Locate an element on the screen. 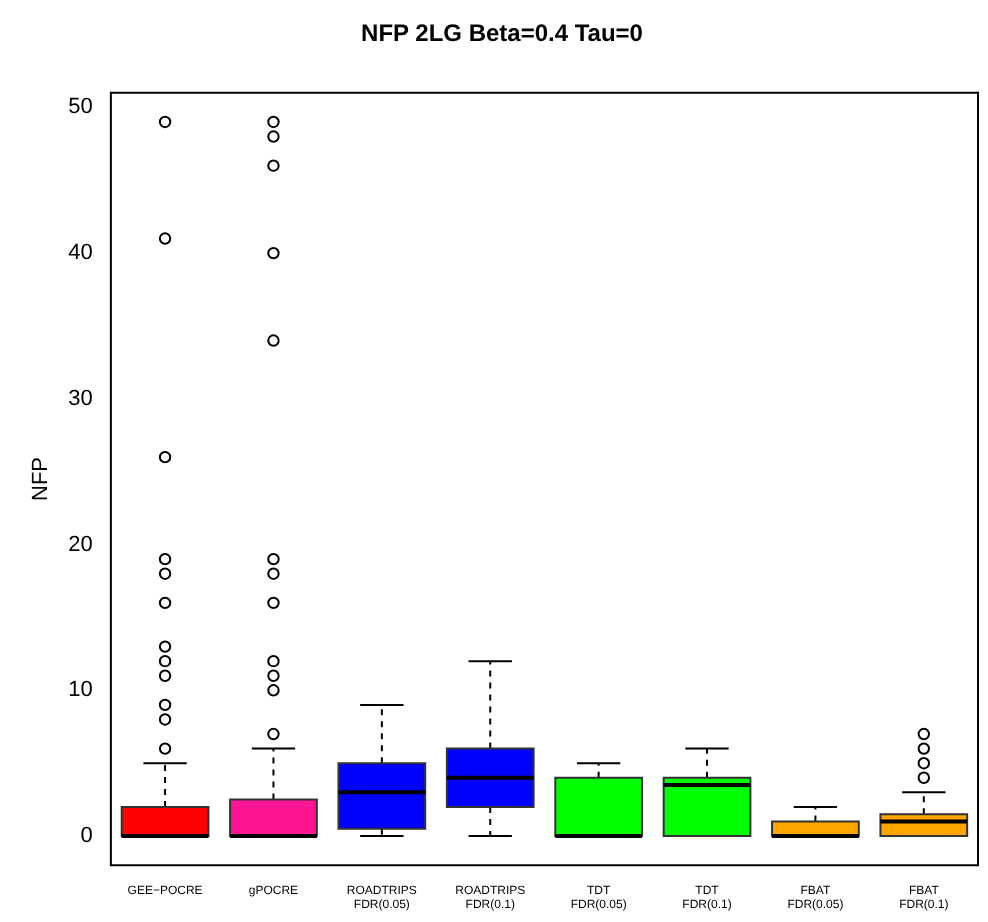 The width and height of the screenshot is (988, 922). y-tick-label: 40 is located at coordinates (80, 253).